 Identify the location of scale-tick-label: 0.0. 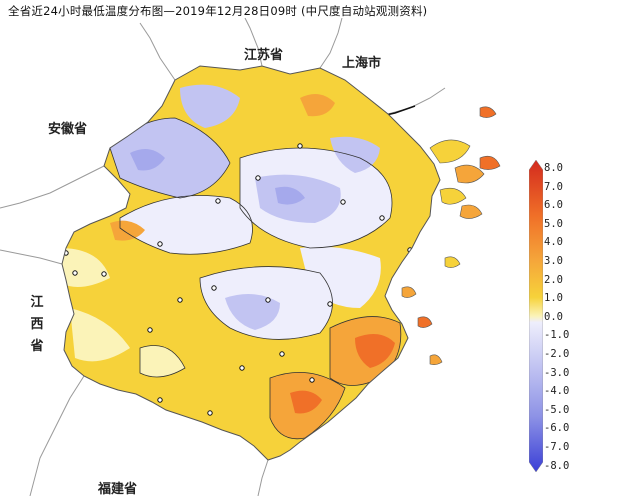
(553, 316).